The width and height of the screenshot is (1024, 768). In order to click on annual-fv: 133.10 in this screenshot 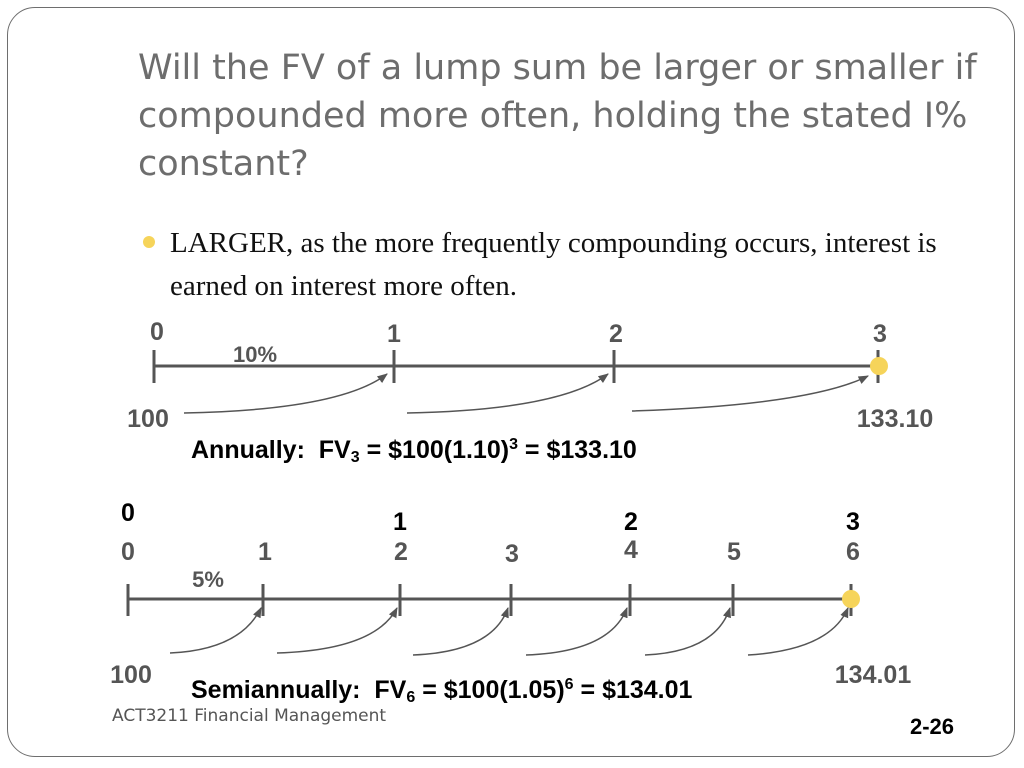, I will do `click(895, 419)`.